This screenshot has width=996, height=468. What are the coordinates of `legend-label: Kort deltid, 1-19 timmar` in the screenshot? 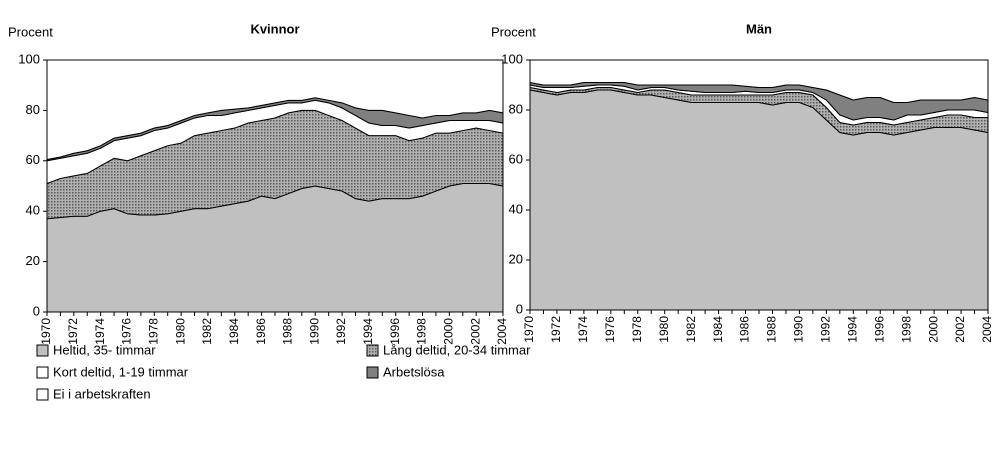 It's located at (121, 371).